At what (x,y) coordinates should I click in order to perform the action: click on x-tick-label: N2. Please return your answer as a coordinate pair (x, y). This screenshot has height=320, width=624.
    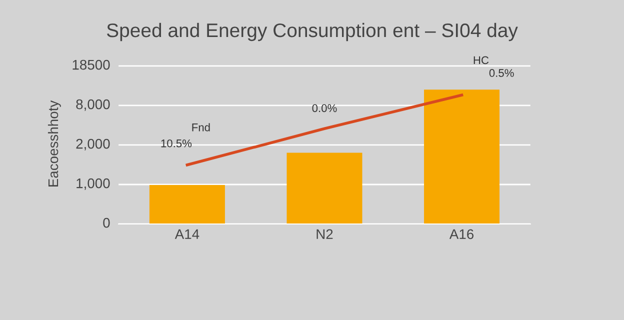
    Looking at the image, I should click on (324, 234).